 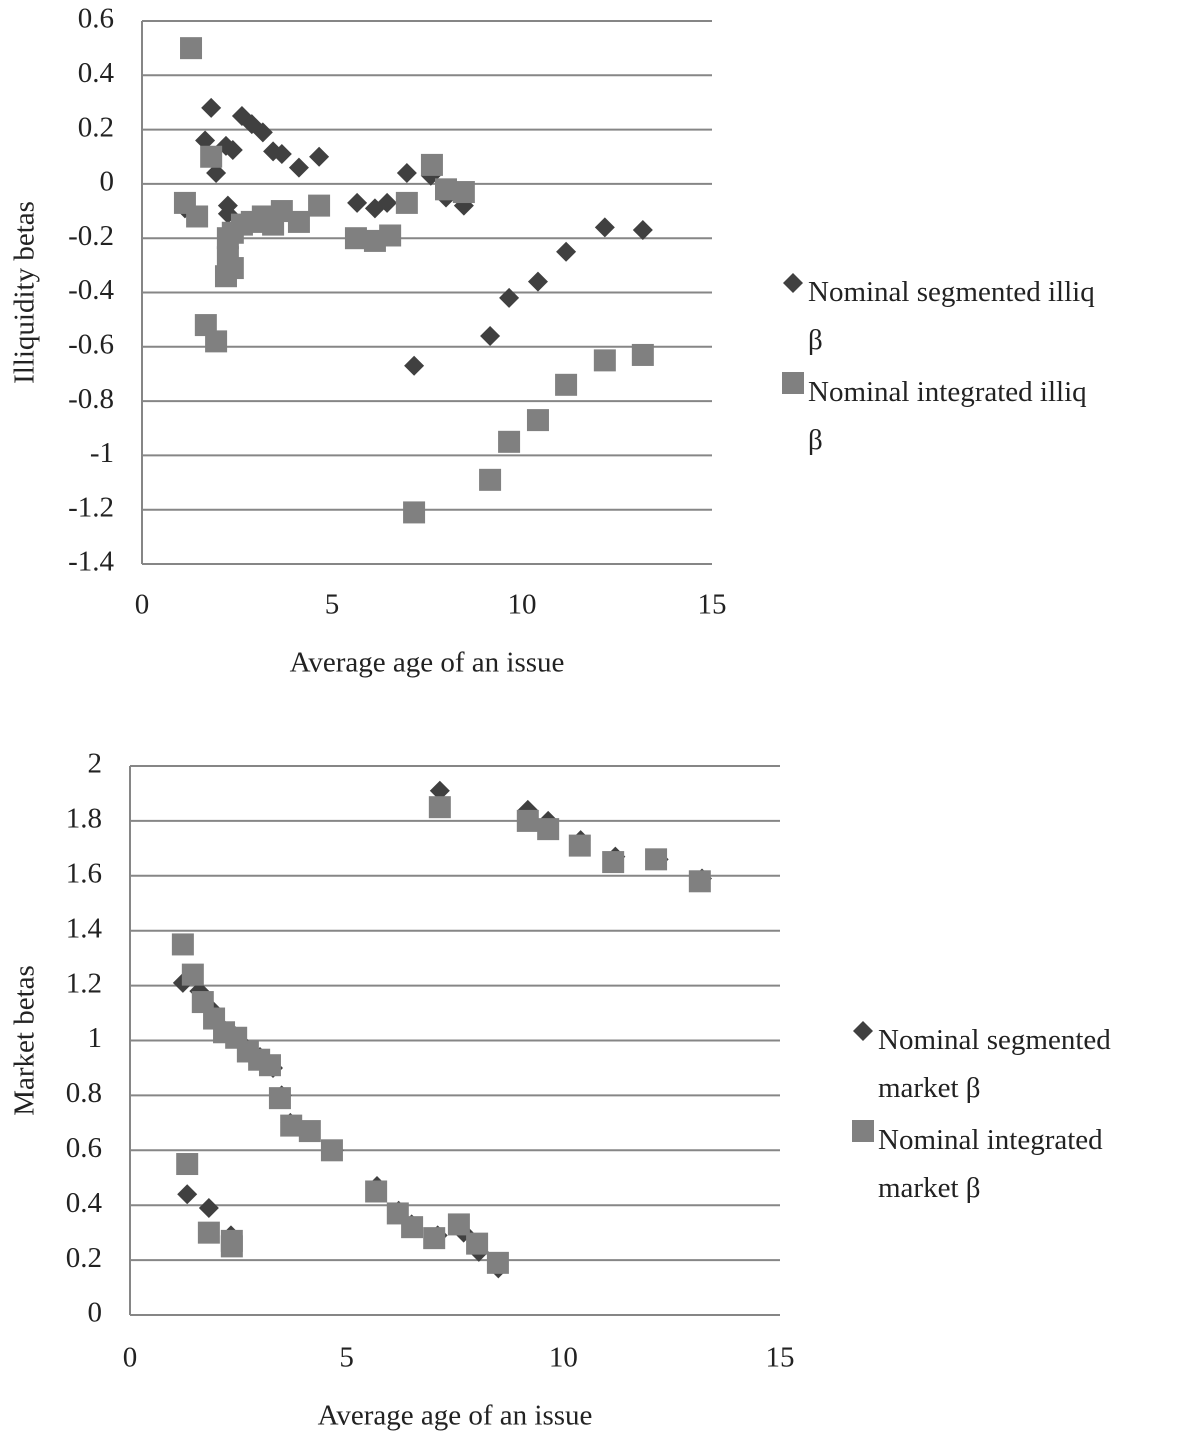 I want to click on y-tick-label: 0.2, so click(x=96, y=127).